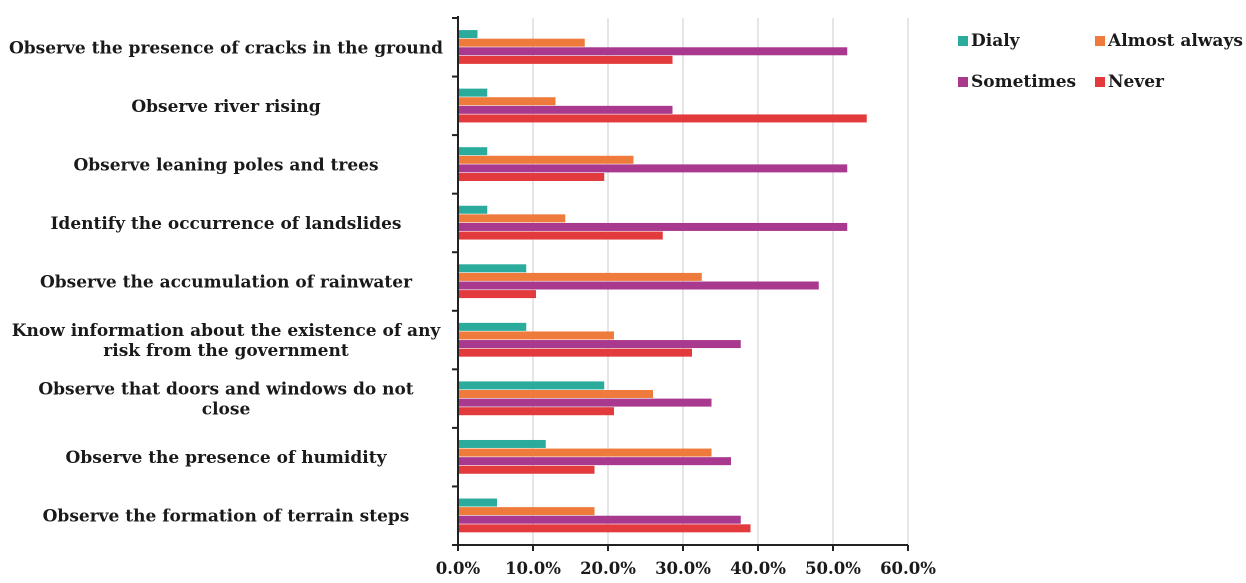  I want to click on category-label: Identify the occurrence of landslides, so click(225, 224).